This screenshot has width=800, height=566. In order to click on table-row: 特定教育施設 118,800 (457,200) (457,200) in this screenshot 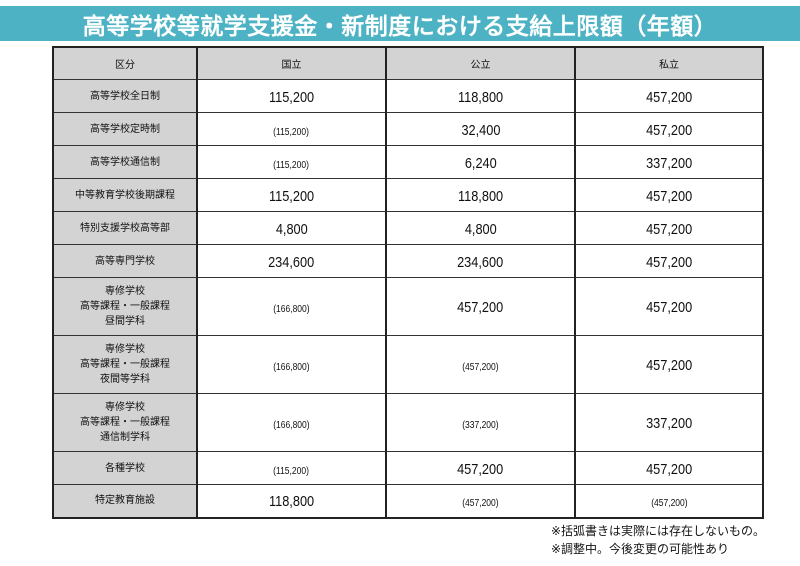, I will do `click(408, 501)`.